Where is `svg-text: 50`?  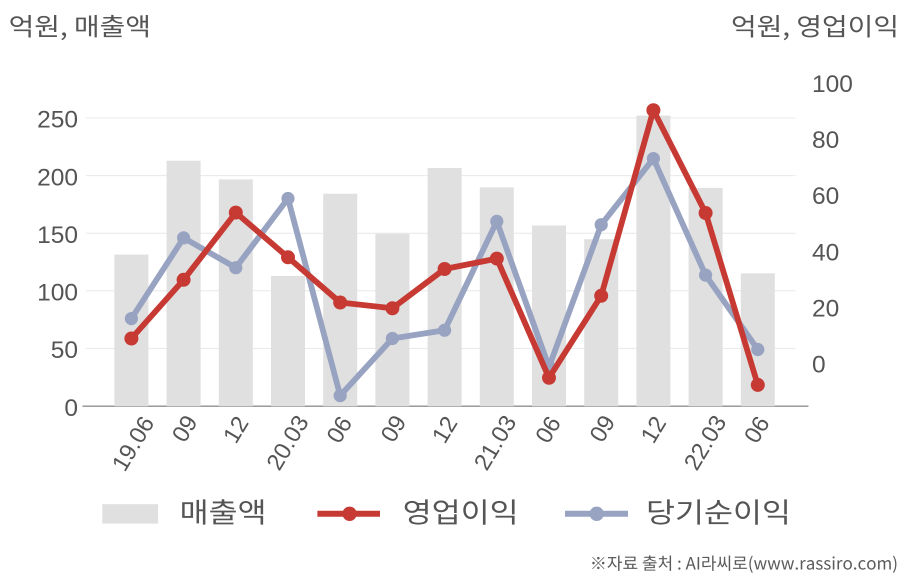 svg-text: 50 is located at coordinates (64, 350).